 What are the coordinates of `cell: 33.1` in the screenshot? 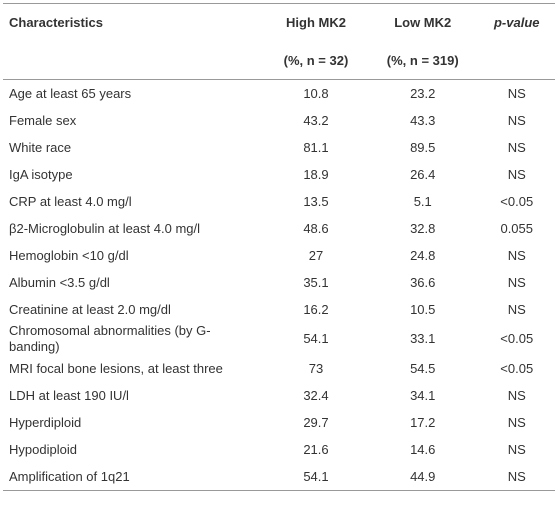 It's located at (423, 338).